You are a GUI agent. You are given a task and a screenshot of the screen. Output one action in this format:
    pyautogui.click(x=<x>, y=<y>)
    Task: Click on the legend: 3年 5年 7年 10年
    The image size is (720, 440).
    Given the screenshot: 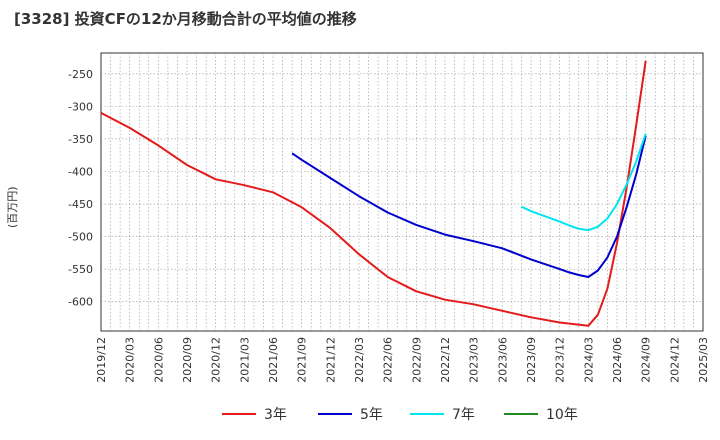 What is the action you would take?
    pyautogui.click(x=400, y=415)
    